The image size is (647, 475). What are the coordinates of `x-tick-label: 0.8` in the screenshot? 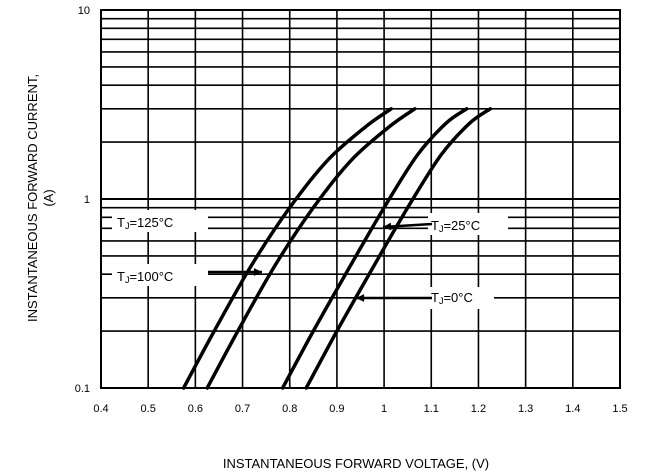 It's located at (289, 409).